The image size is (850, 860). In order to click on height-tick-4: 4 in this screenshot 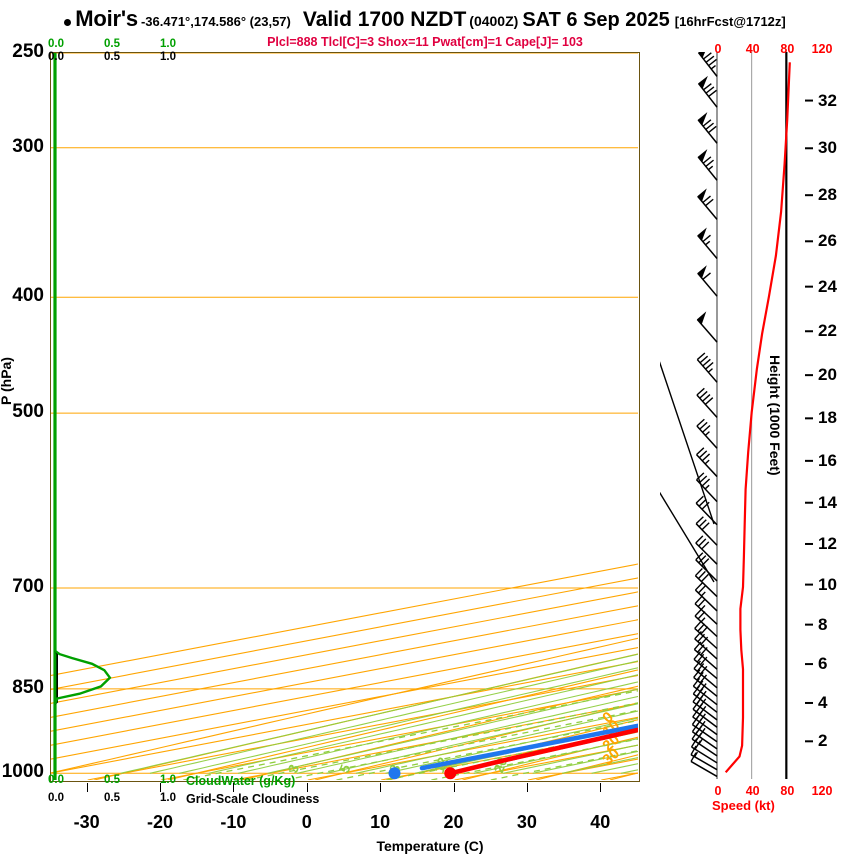, I will do `click(823, 702)`.